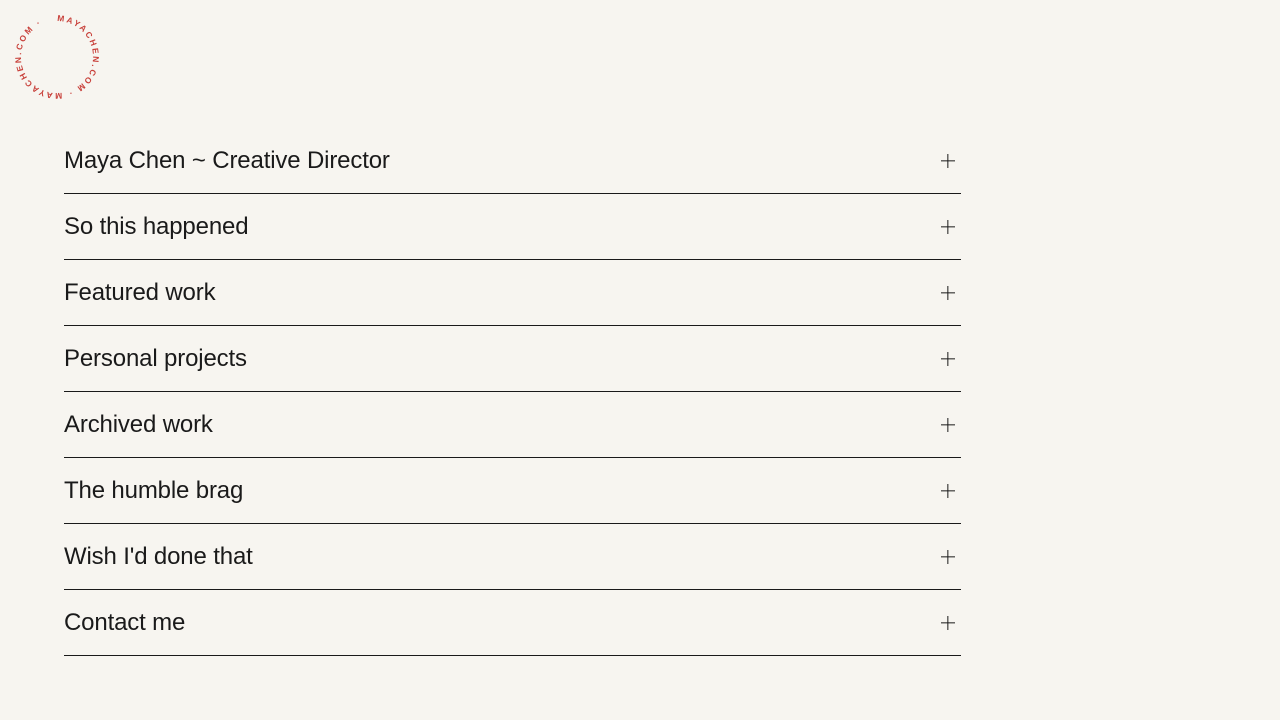 The height and width of the screenshot is (720, 1280). Describe the element at coordinates (512, 161) in the screenshot. I see `accordion-item-maya-chen-creative-director: Maya Chen ~ Creative Director` at that location.